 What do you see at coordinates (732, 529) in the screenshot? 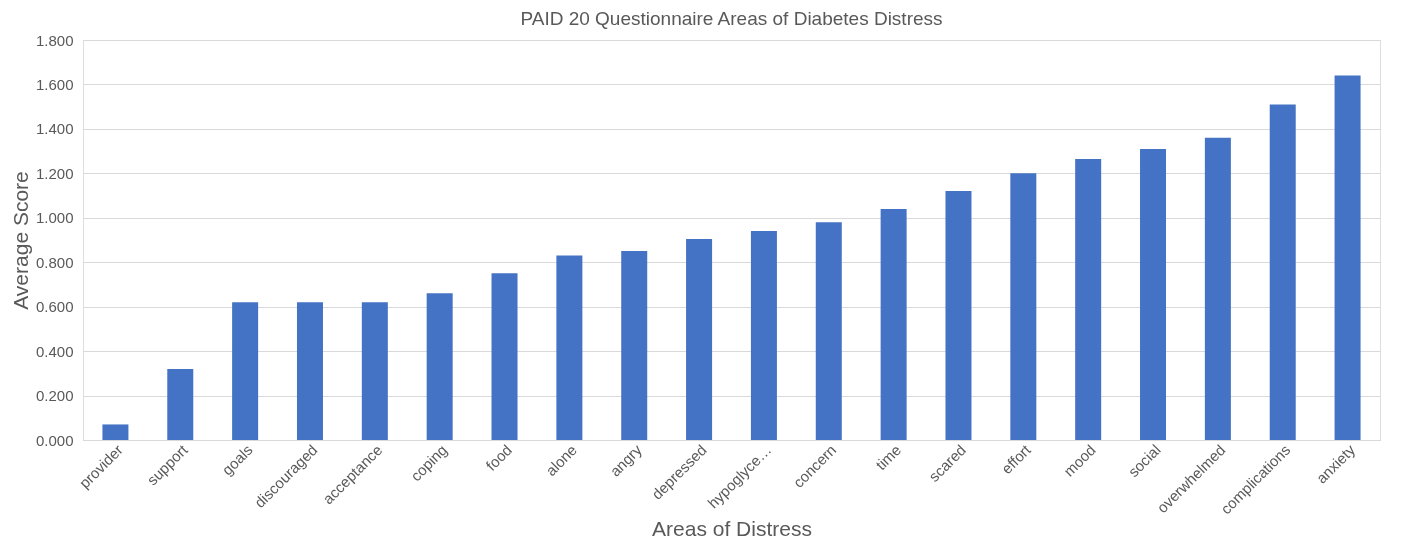
I see `x-axis-title: Areas of Distress` at bounding box center [732, 529].